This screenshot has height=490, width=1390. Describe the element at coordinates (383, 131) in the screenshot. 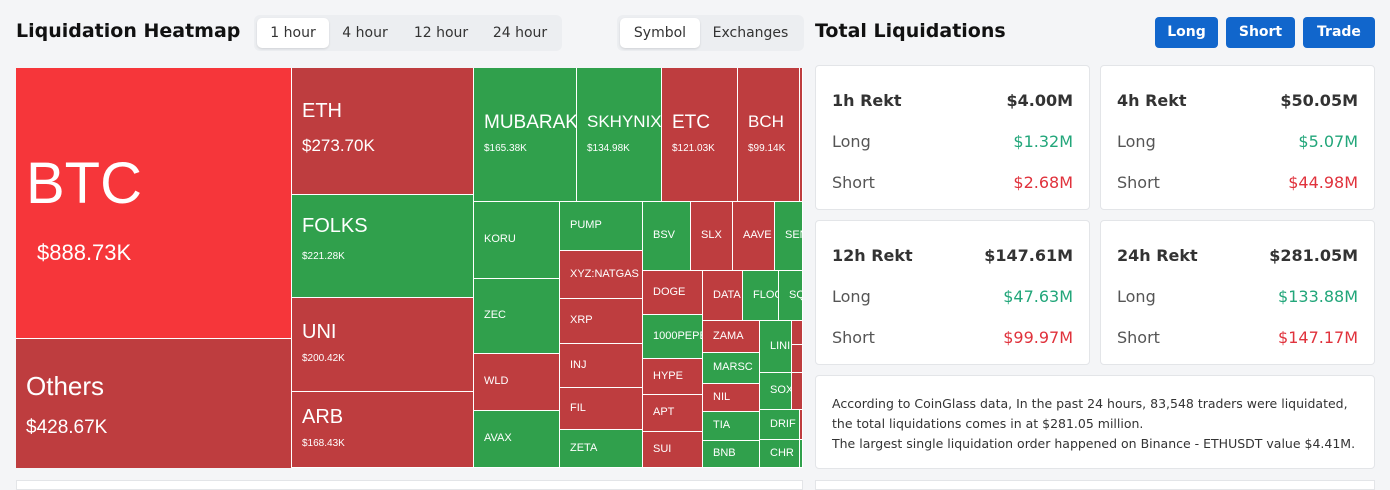

I see `heatmap-cell-eth: ETH $273.70K` at that location.